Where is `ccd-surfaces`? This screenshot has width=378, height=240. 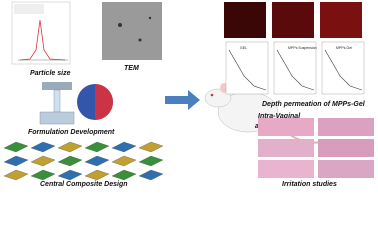
ccd-surfaces is located at coordinates (83, 161).